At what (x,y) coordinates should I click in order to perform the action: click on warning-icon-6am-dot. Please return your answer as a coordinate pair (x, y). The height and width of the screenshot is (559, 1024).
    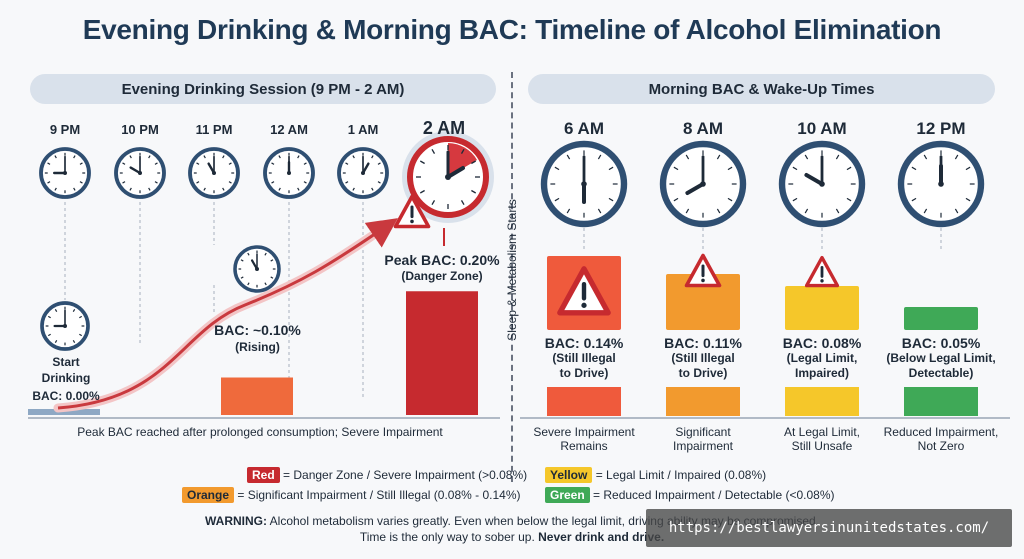
    Looking at the image, I should click on (584, 305).